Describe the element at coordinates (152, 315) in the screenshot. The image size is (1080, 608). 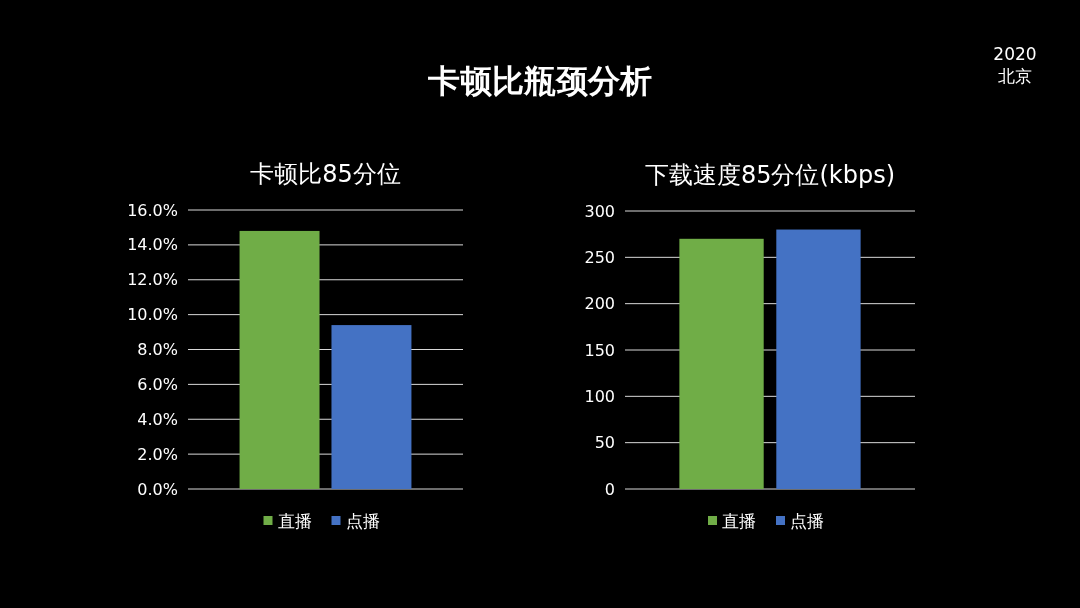
I see `y-tick-label: 10.0%` at that location.